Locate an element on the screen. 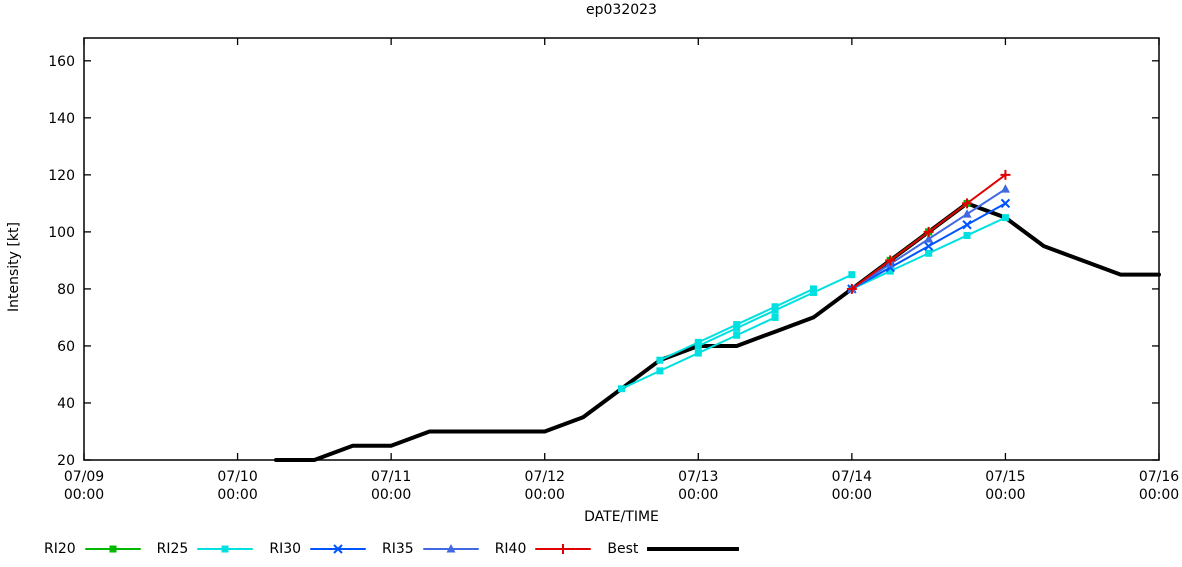 This screenshot has width=1182, height=567. svg-text: 160 is located at coordinates (61, 62).